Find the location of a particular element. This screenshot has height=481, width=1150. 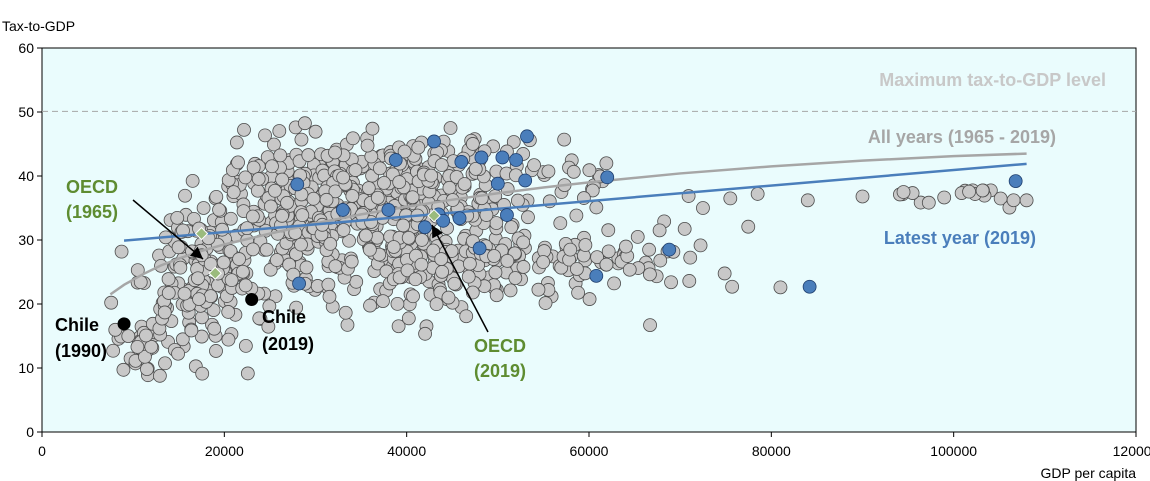

oecd-2019-arrow is located at coordinates (460, 278).